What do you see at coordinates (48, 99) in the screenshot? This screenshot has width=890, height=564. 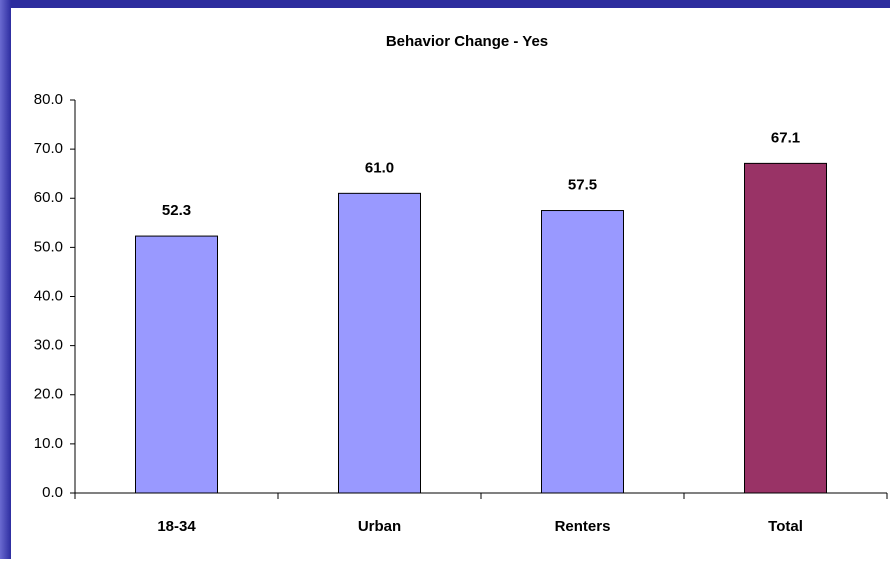 I see `y-tick-label: 80.0` at bounding box center [48, 99].